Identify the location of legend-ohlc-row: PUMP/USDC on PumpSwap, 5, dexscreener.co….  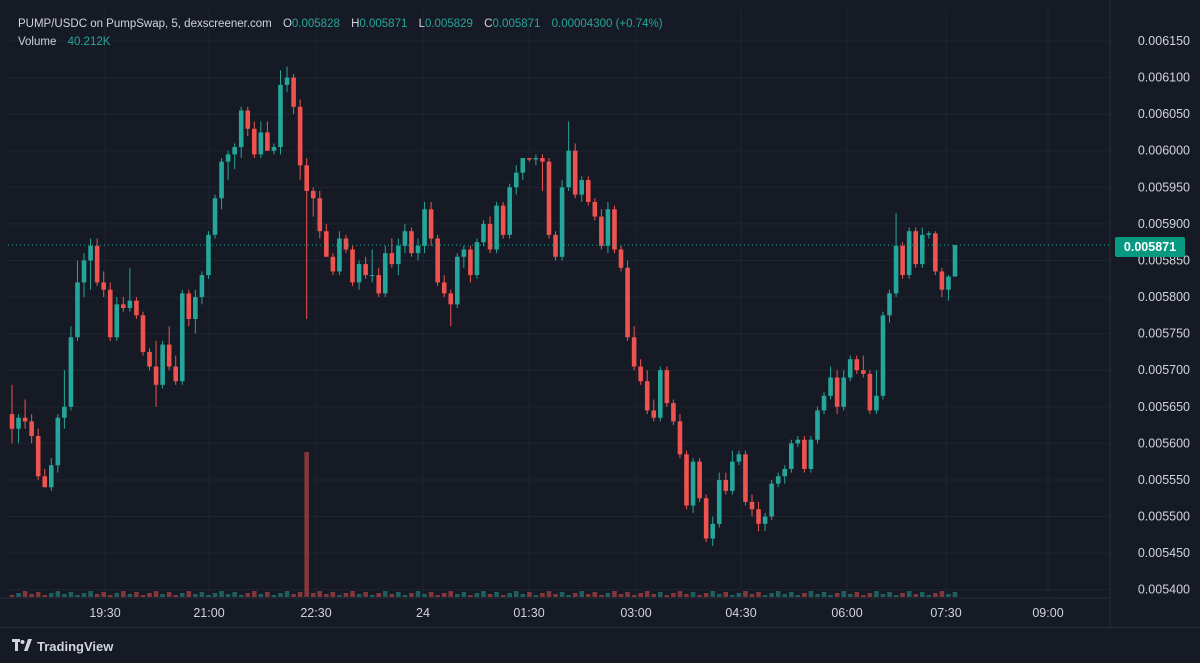
(340, 24).